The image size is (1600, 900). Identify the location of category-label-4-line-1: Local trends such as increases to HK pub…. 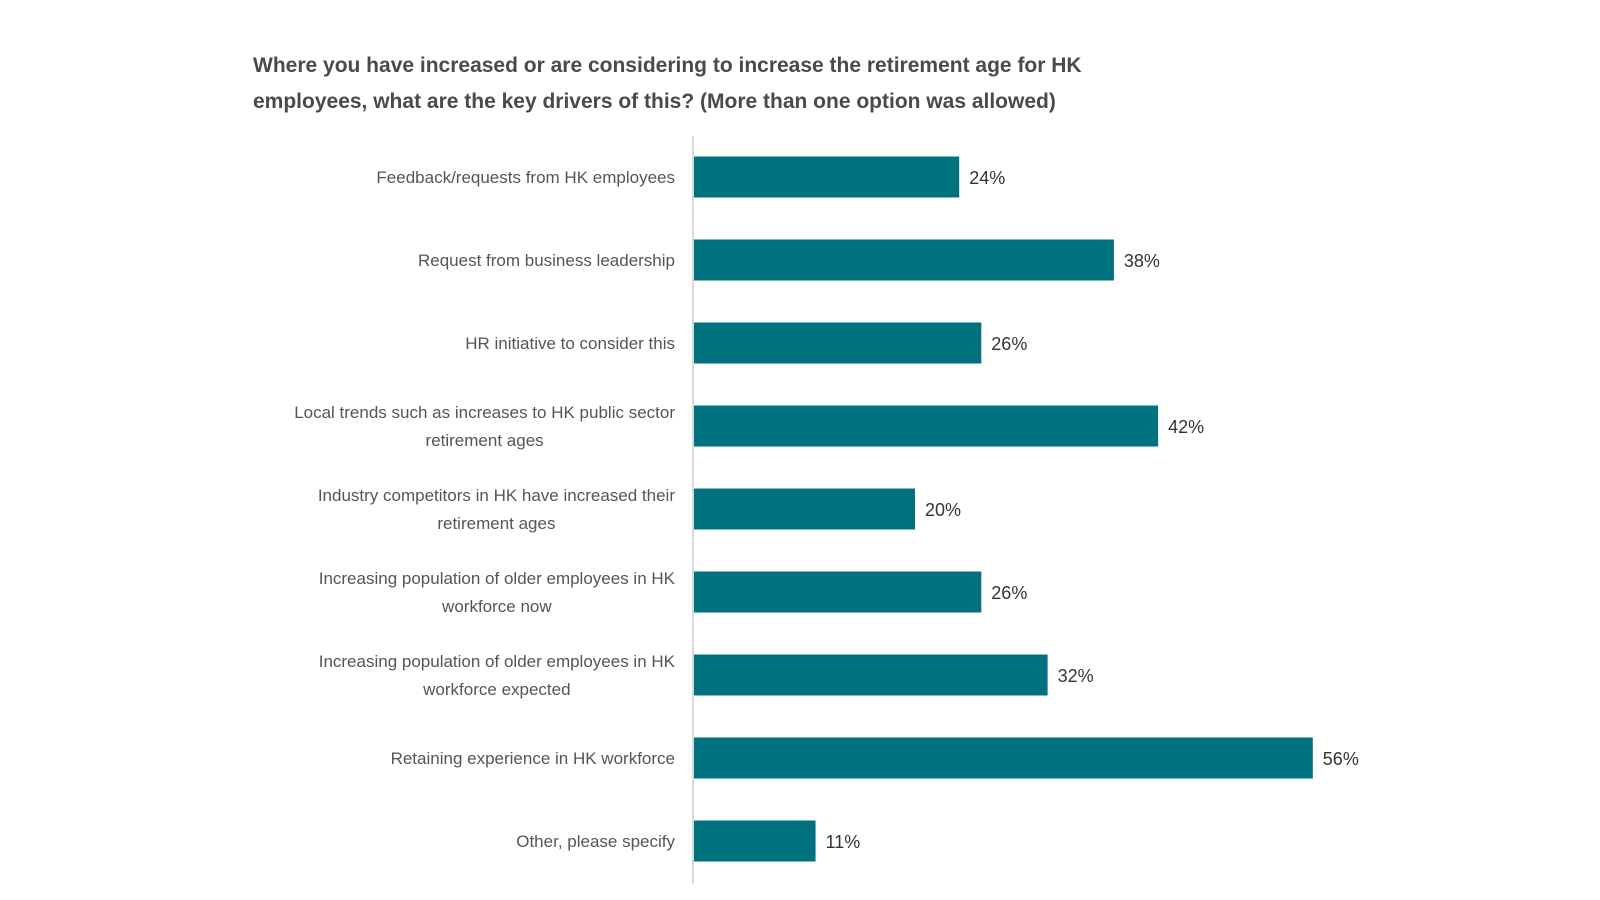
(484, 412).